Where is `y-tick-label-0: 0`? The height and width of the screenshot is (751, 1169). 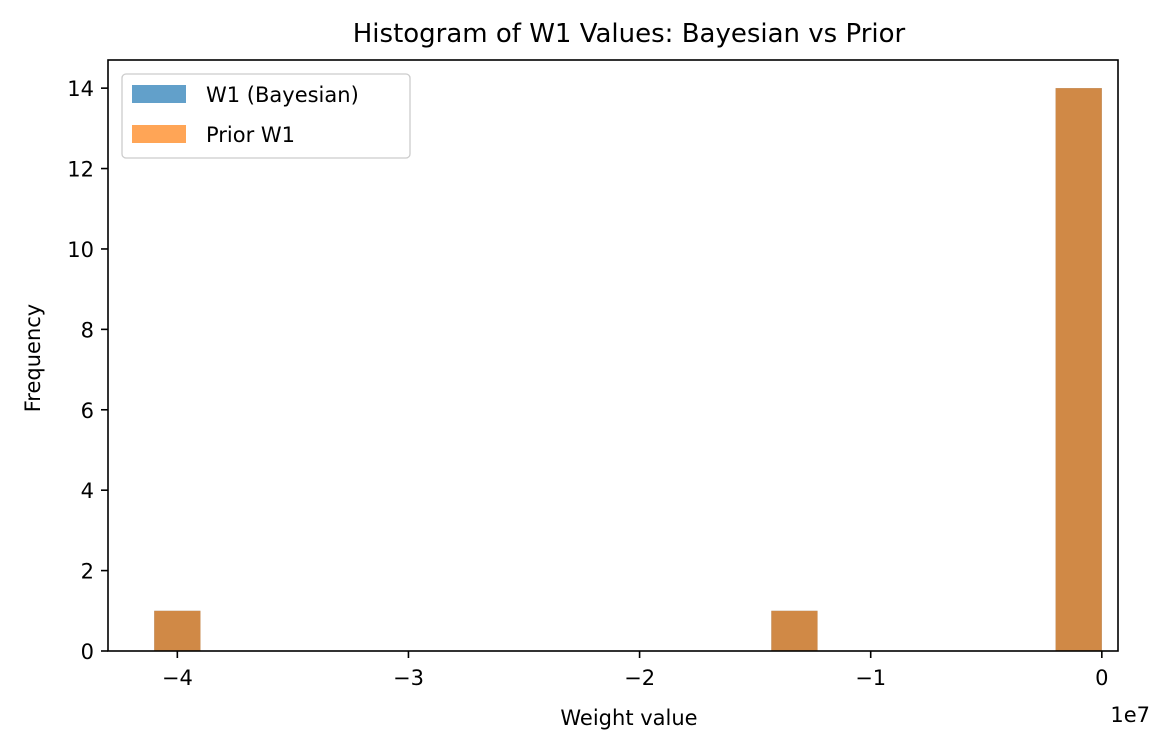 y-tick-label-0: 0 is located at coordinates (87, 652).